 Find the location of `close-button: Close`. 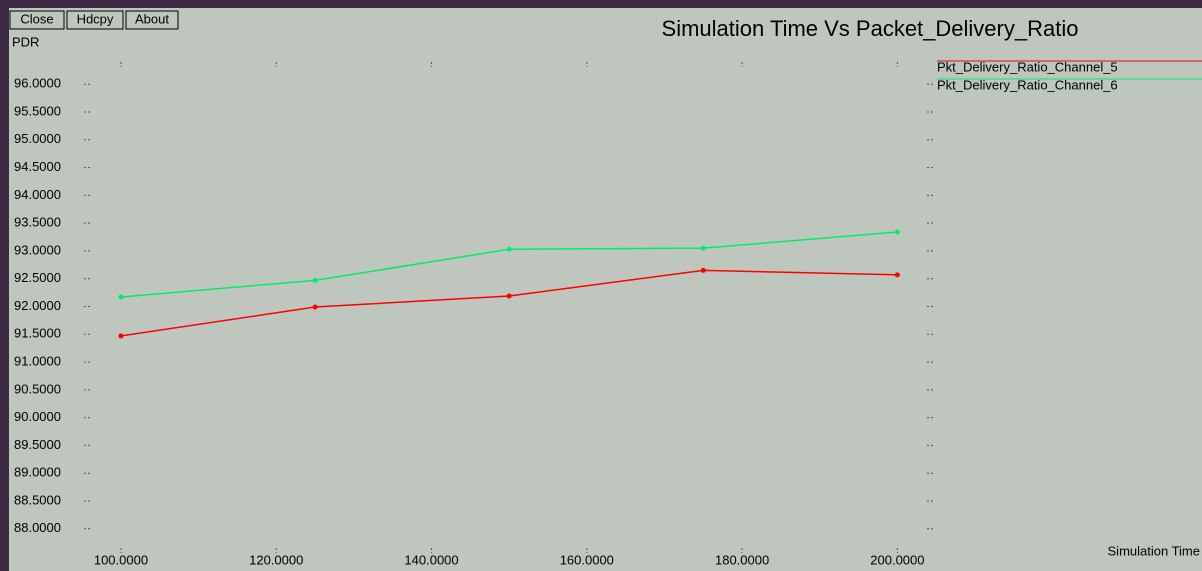

close-button: Close is located at coordinates (37, 20).